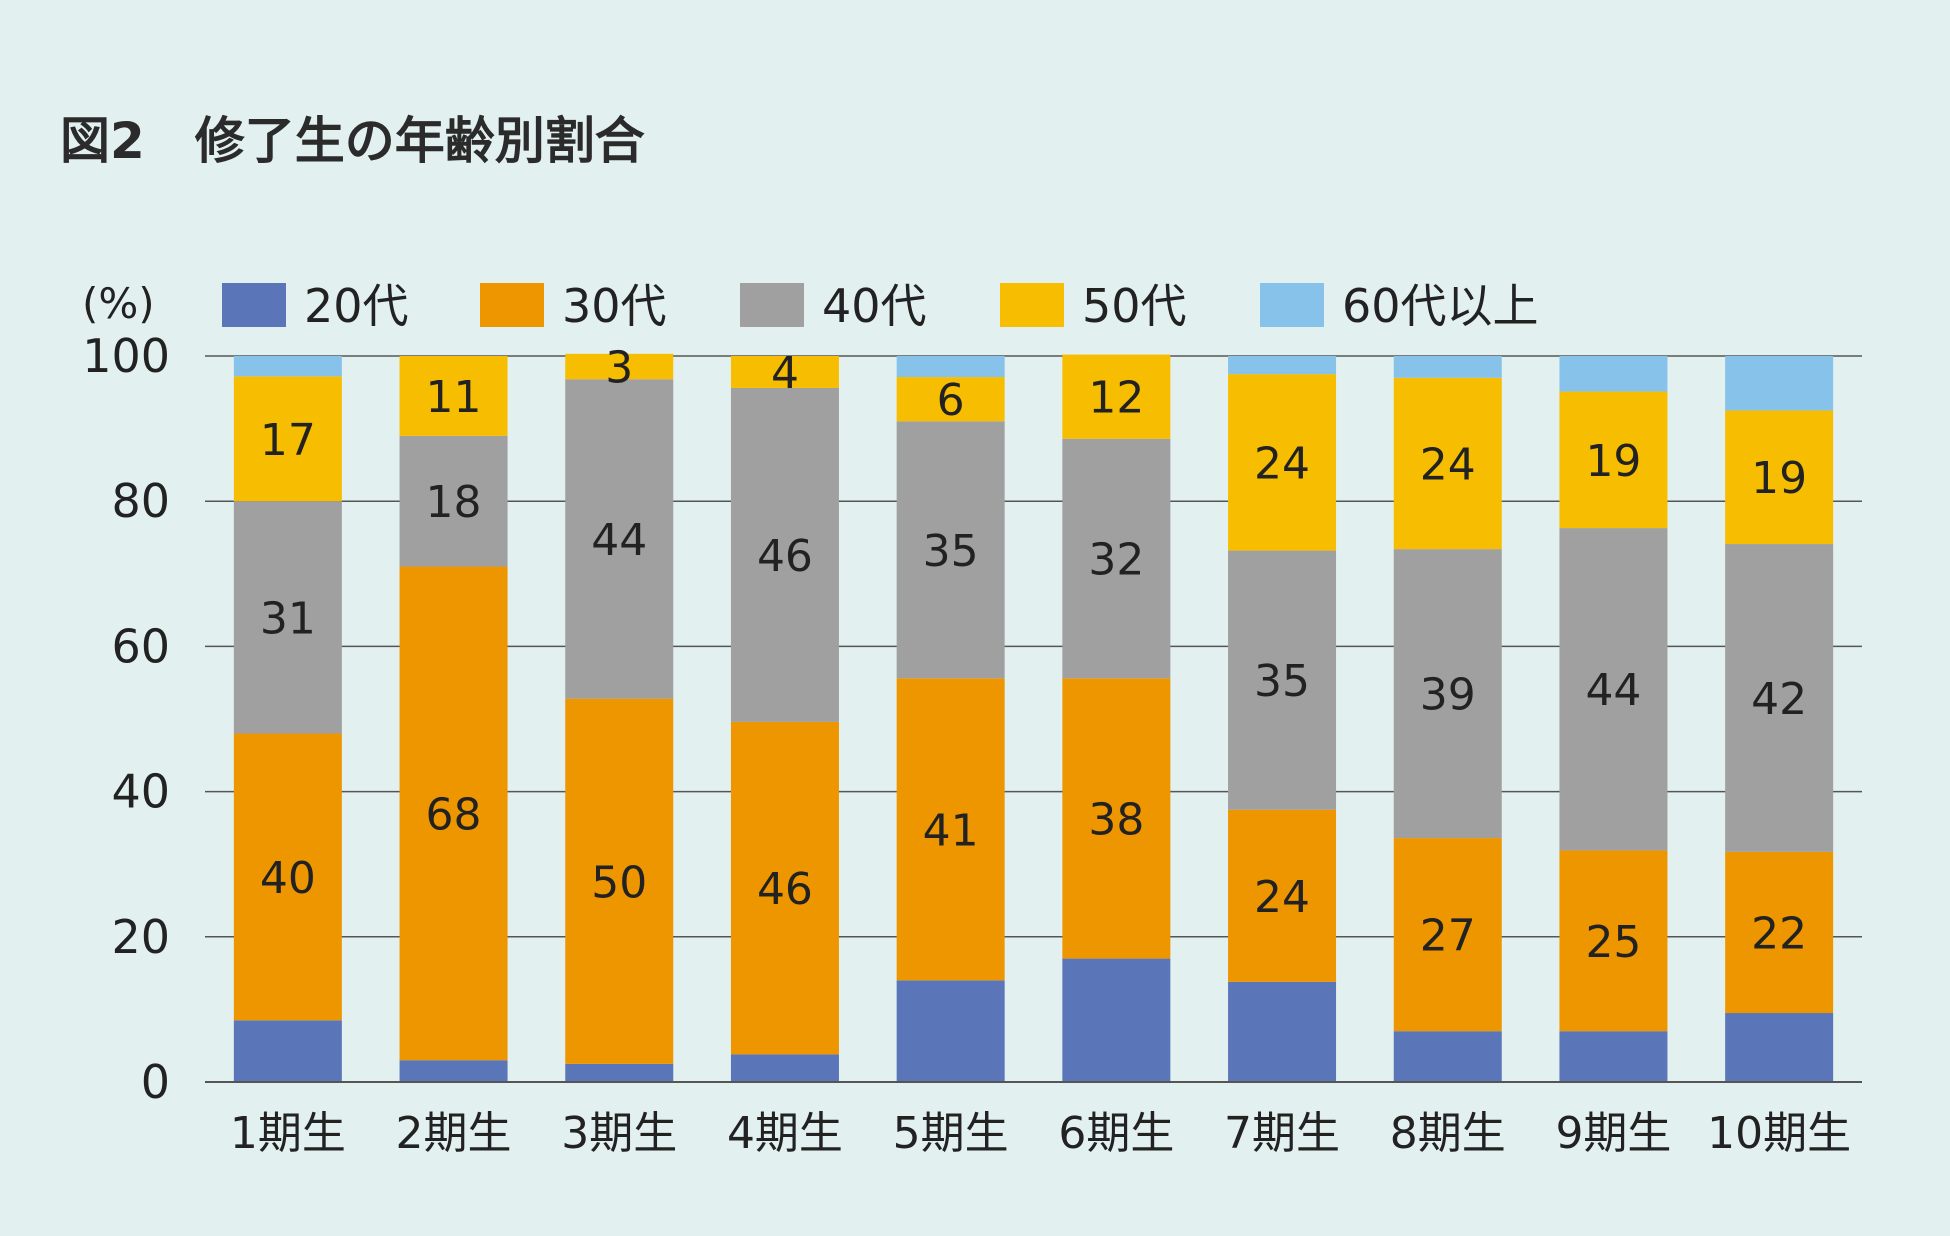 The width and height of the screenshot is (1950, 1236). I want to click on data-label: 3, so click(619, 368).